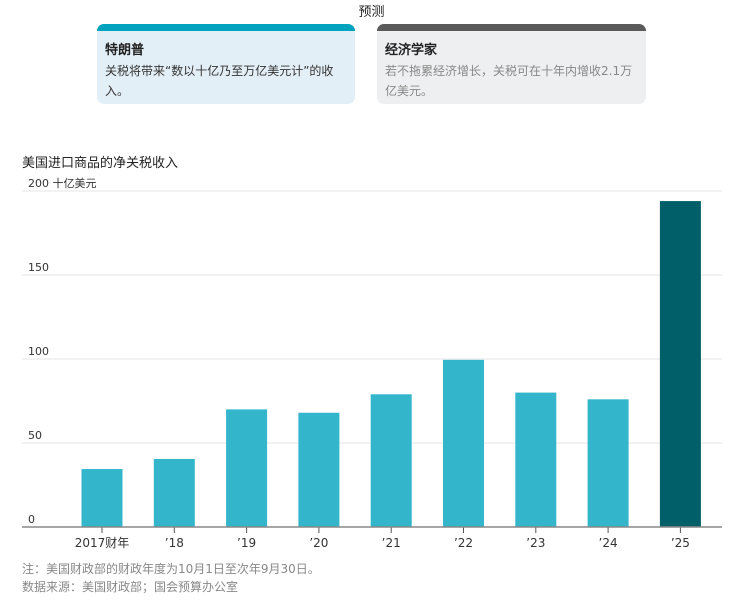  What do you see at coordinates (371, 12) in the screenshot?
I see `forecast-title: 预测` at bounding box center [371, 12].